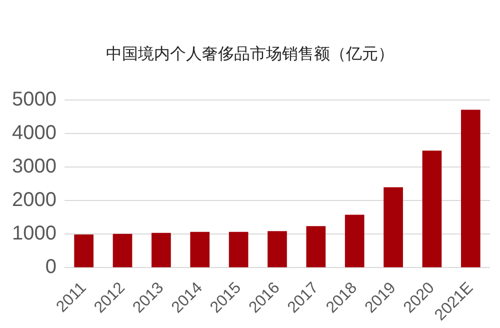 This screenshot has height=328, width=500. Describe the element at coordinates (34, 233) in the screenshot. I see `y-tick-label: 1000` at that location.